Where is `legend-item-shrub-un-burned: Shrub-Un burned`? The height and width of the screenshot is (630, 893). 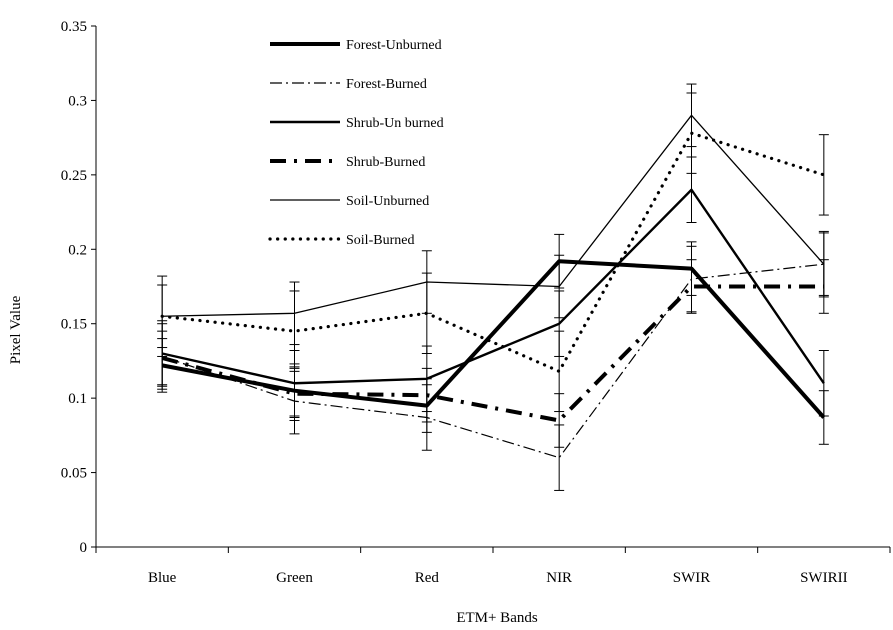 legend-item-shrub-un-burned: Shrub-Un burned is located at coordinates (357, 123).